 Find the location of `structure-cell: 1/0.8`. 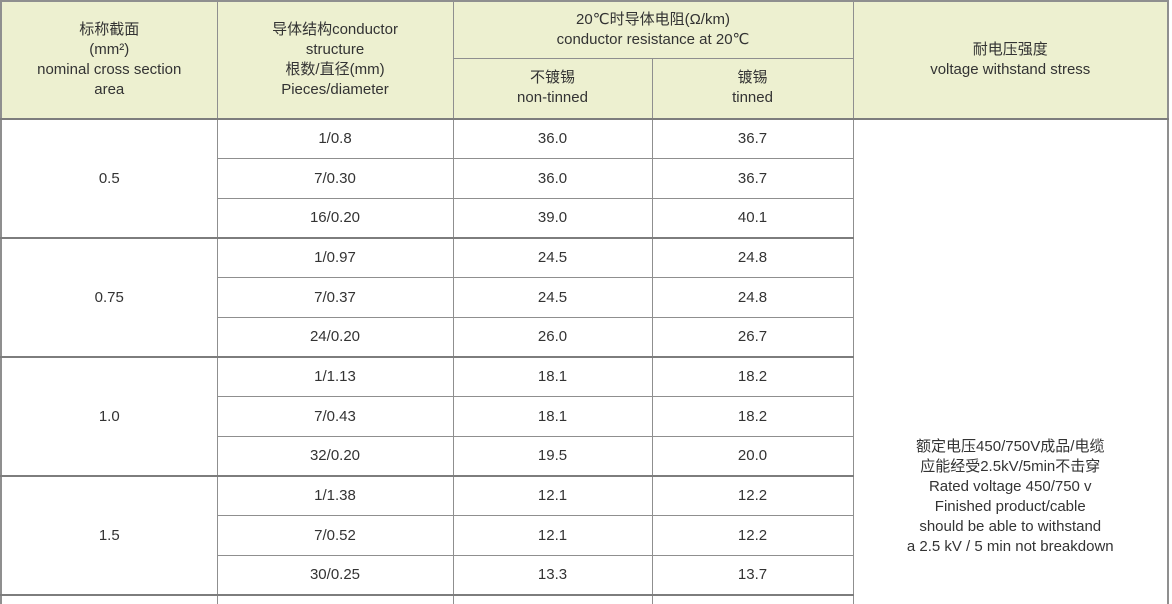

structure-cell: 1/0.8 is located at coordinates (335, 139).